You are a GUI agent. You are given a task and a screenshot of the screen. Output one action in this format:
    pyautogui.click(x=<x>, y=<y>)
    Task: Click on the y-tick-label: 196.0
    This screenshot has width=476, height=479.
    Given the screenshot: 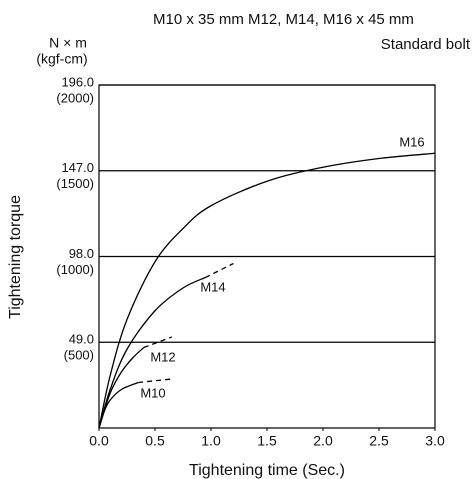 What is the action you would take?
    pyautogui.click(x=77, y=81)
    